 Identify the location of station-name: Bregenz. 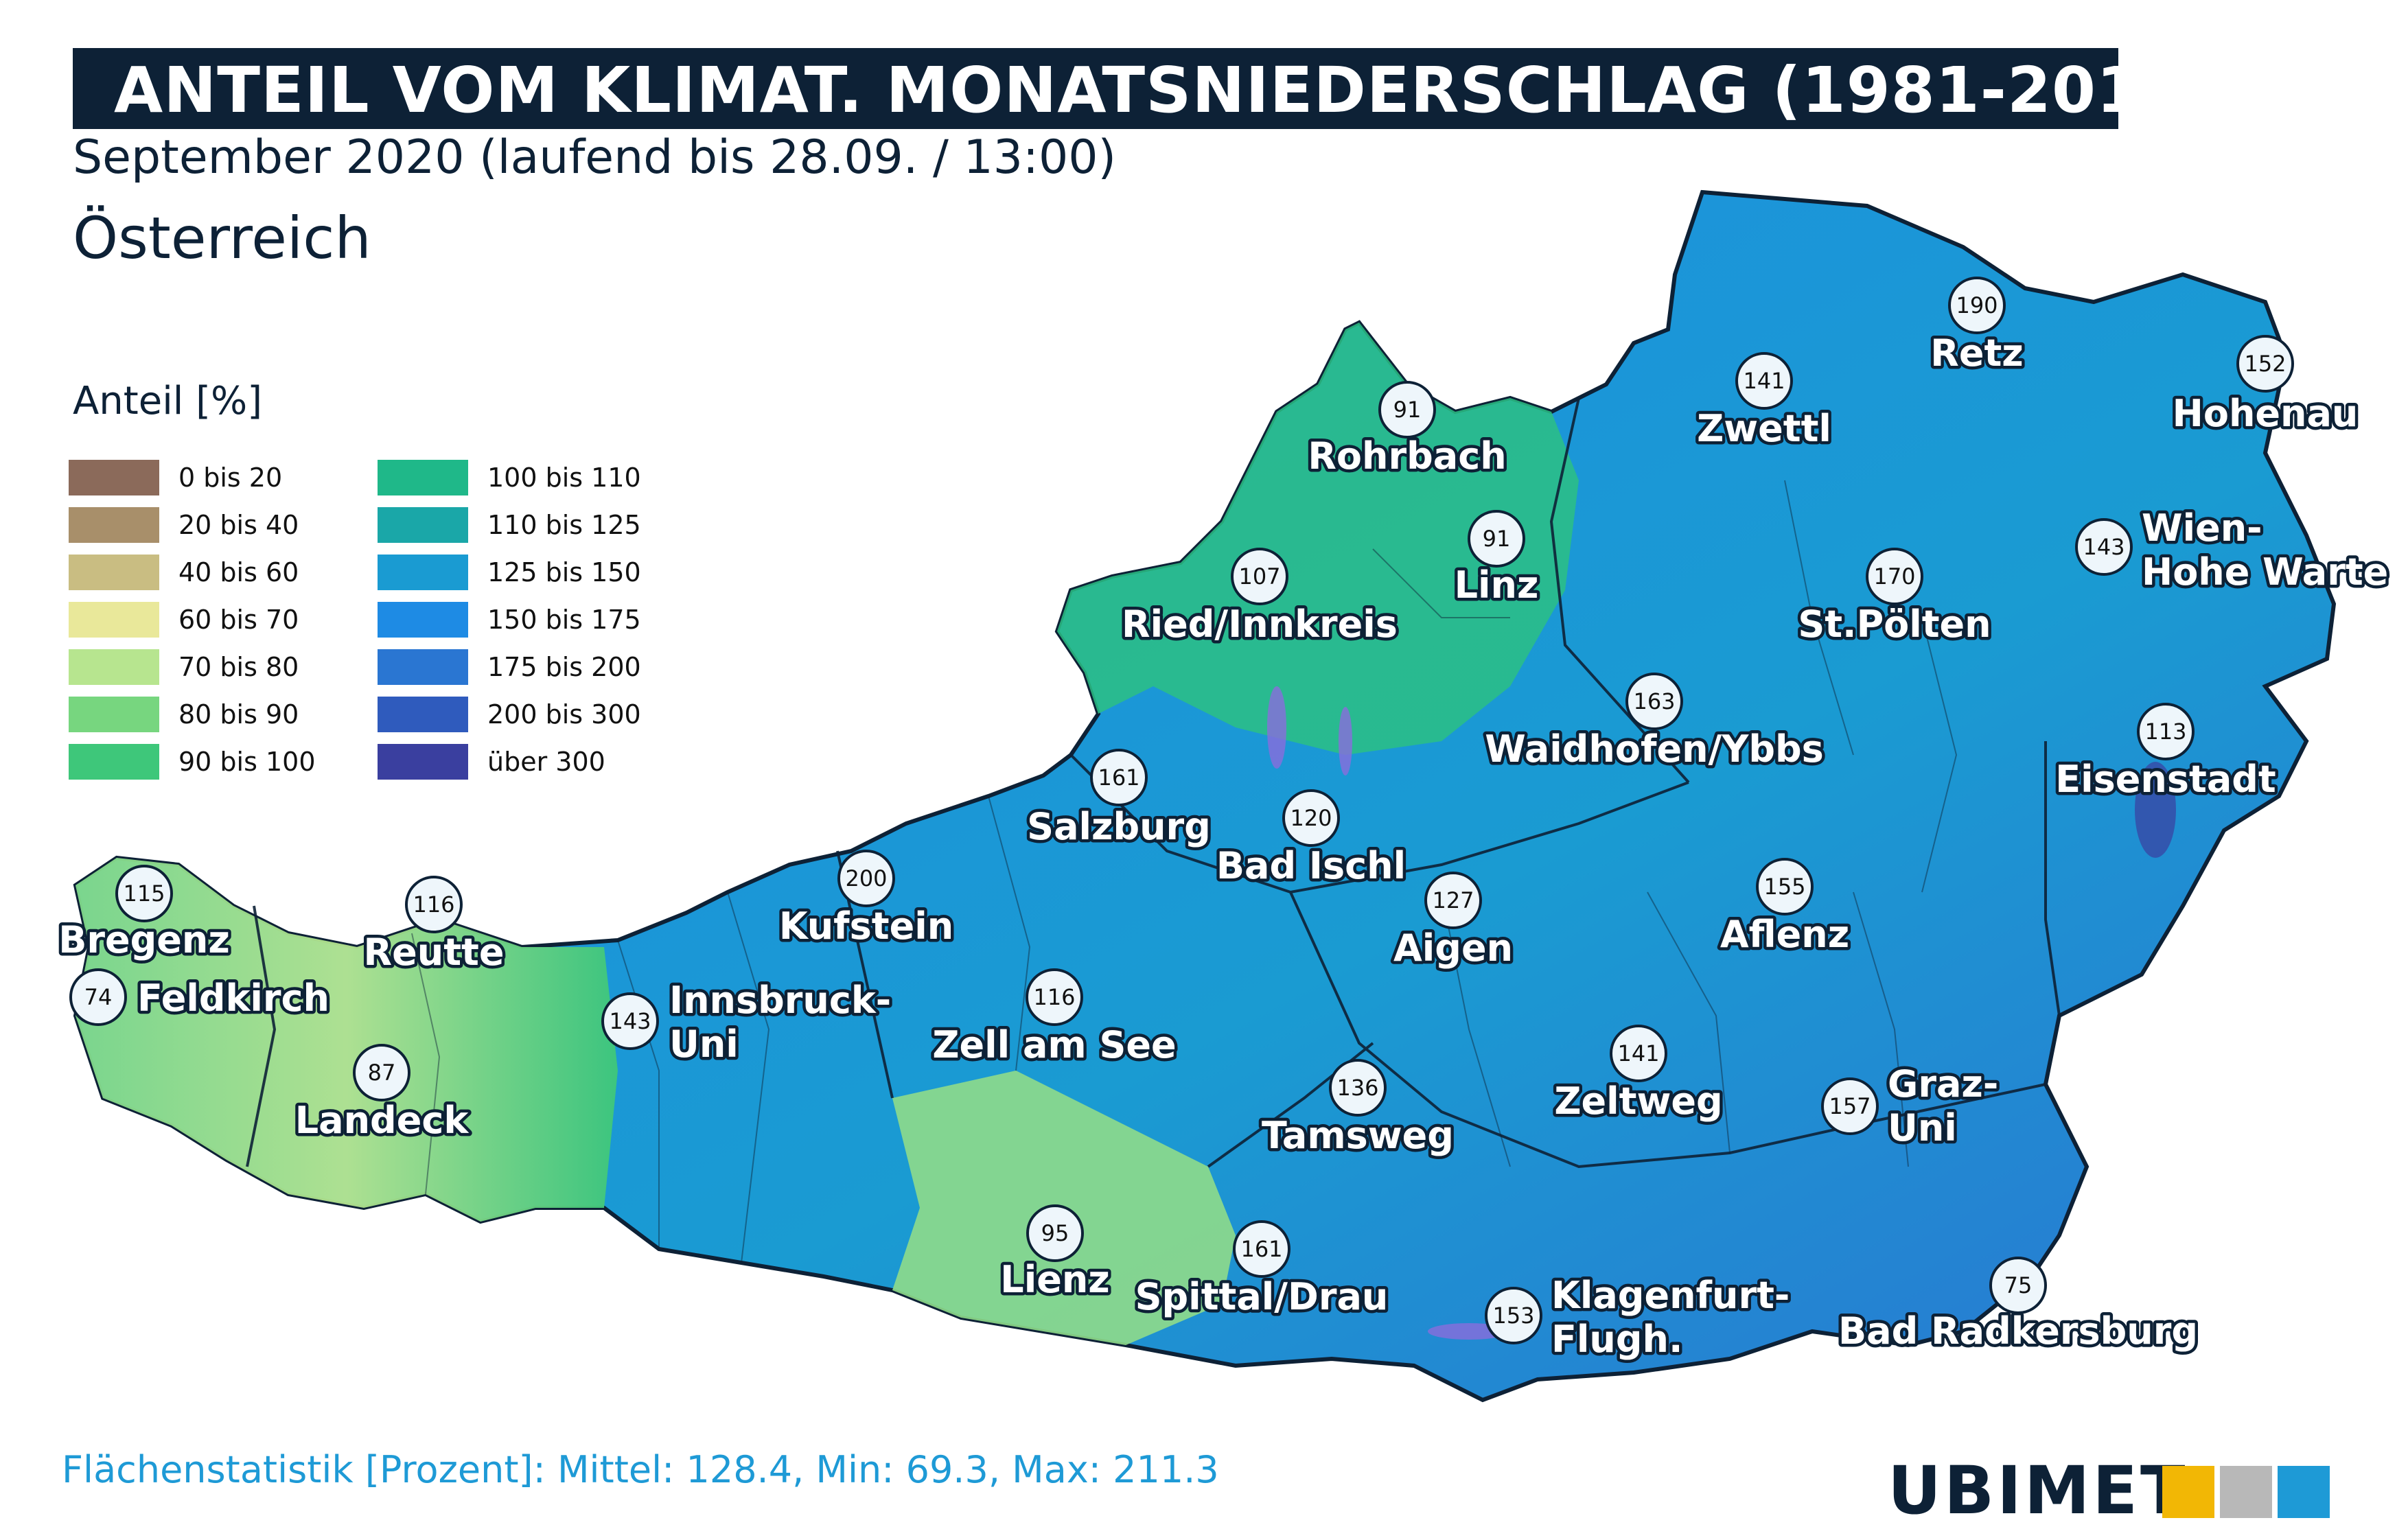
(144, 939).